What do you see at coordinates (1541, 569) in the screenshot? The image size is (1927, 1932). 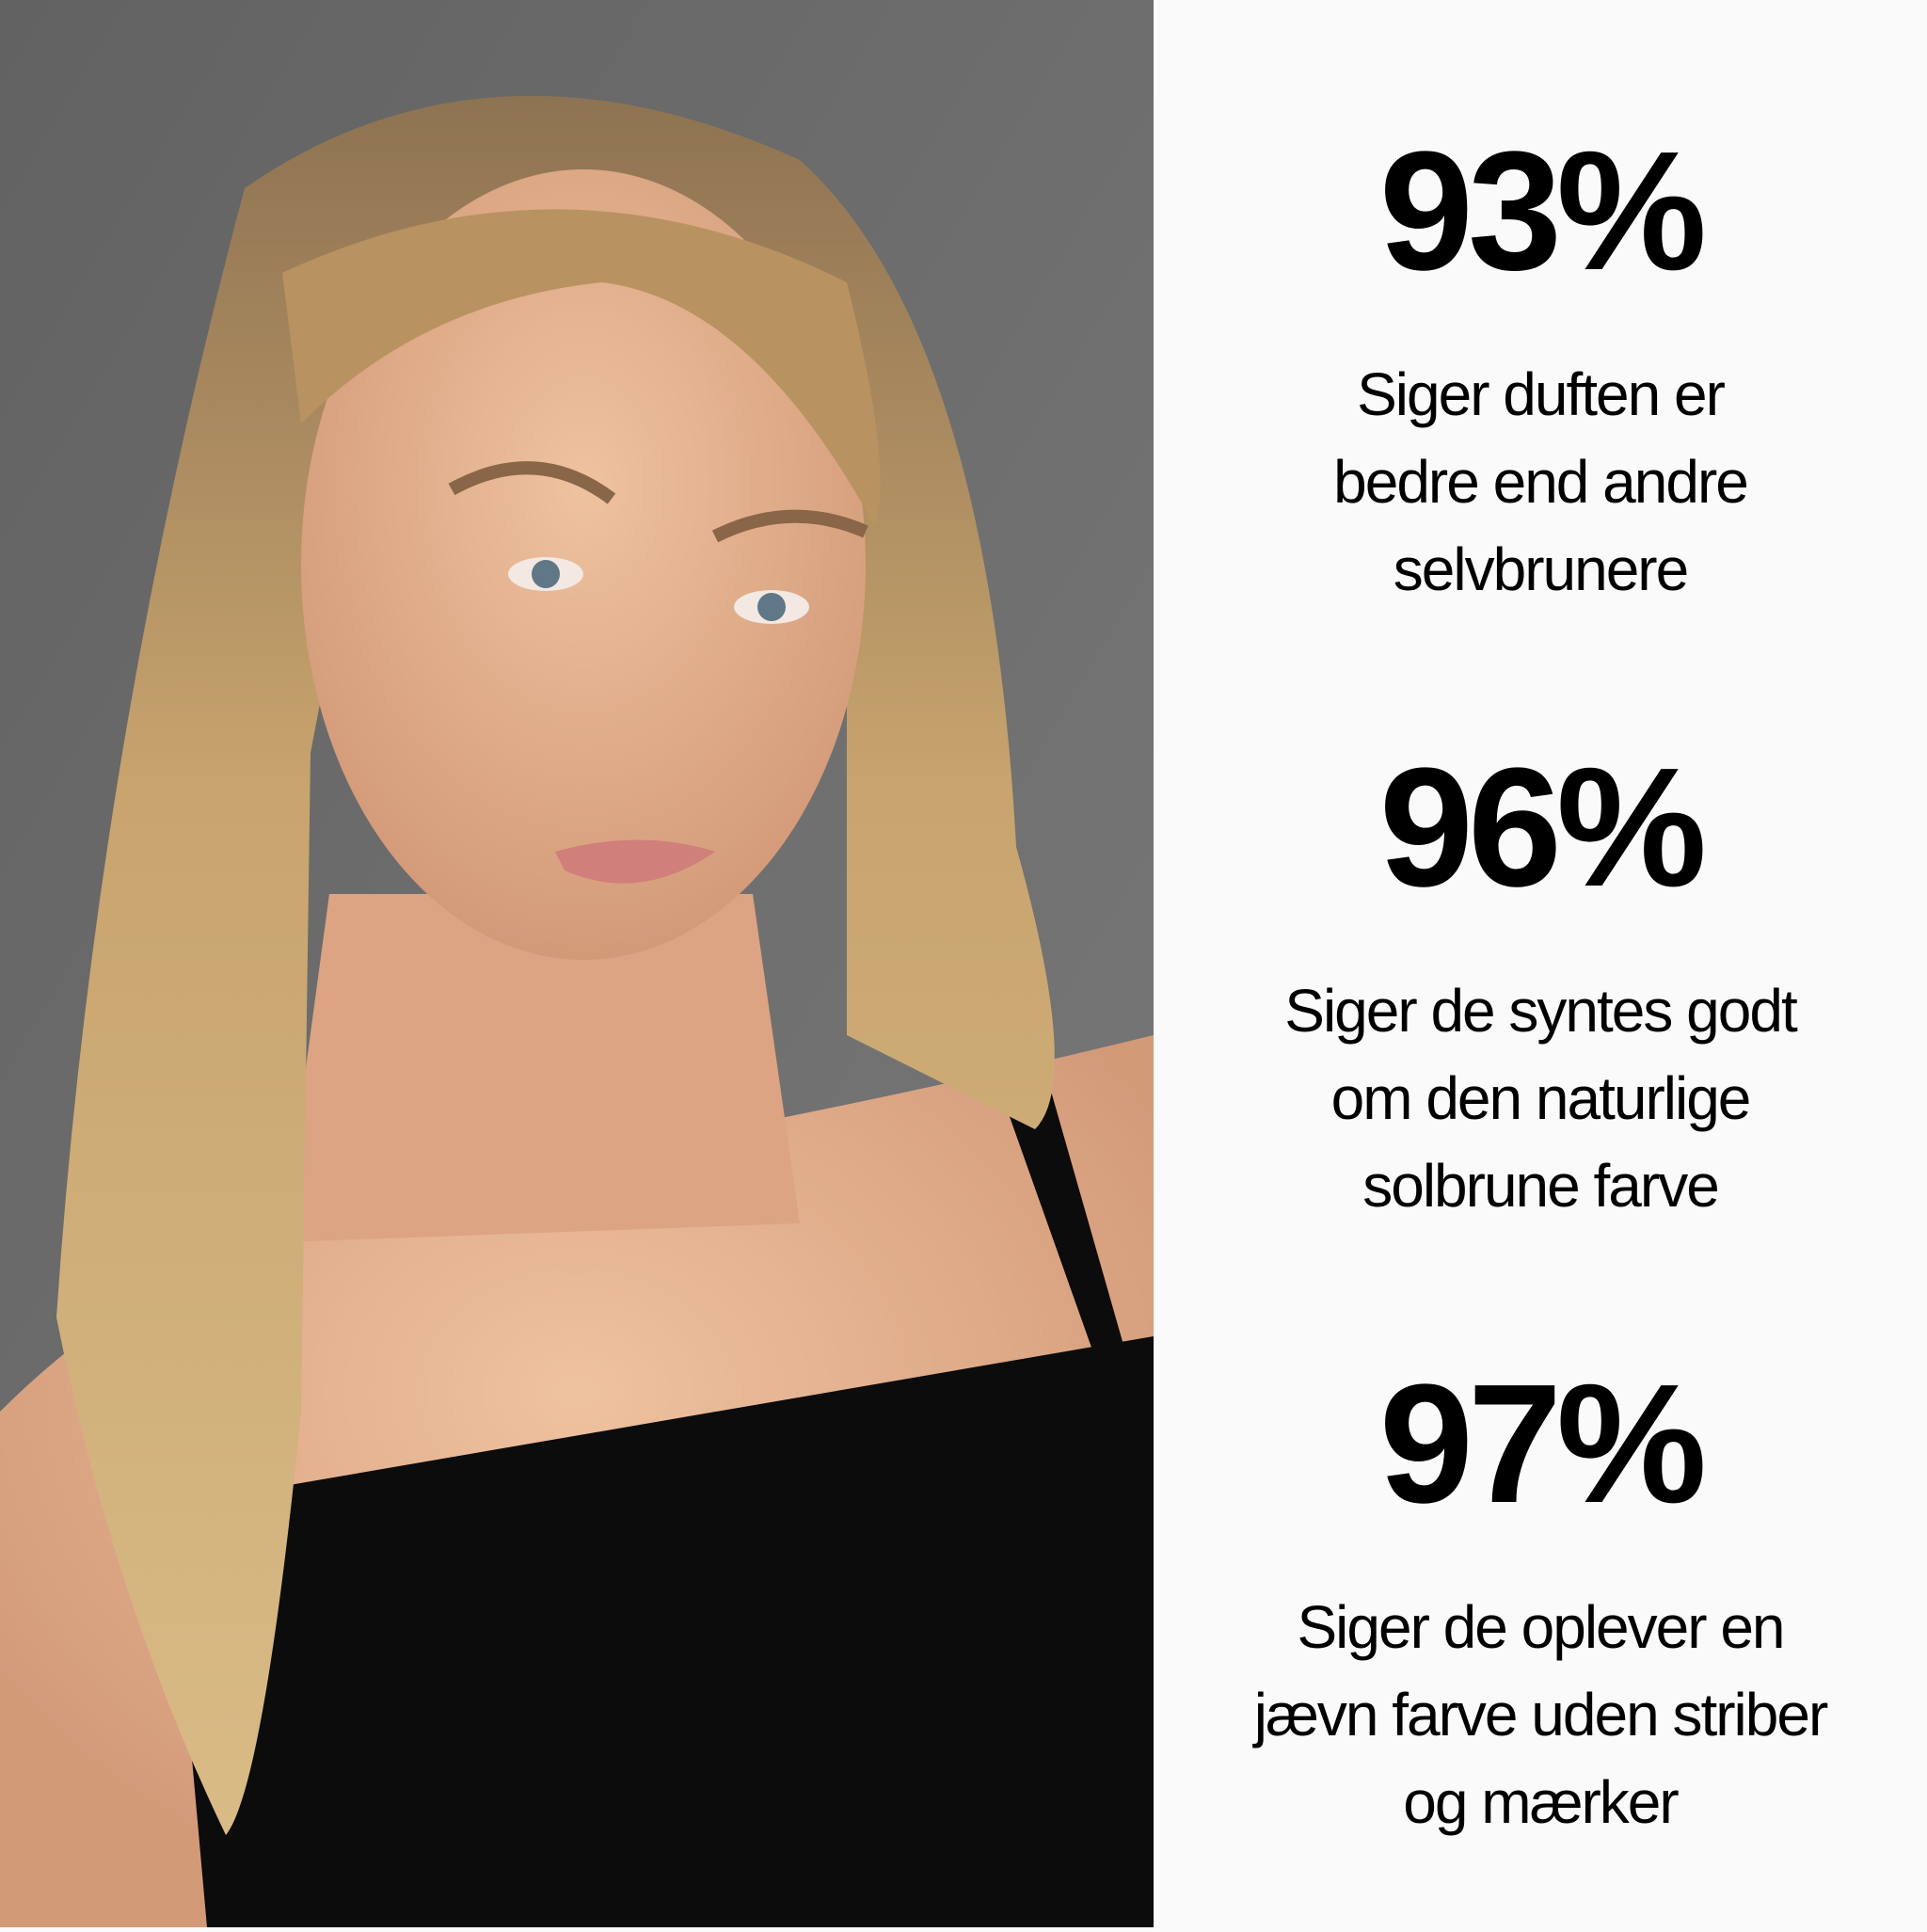 I see `desc-line: selvbrunere` at bounding box center [1541, 569].